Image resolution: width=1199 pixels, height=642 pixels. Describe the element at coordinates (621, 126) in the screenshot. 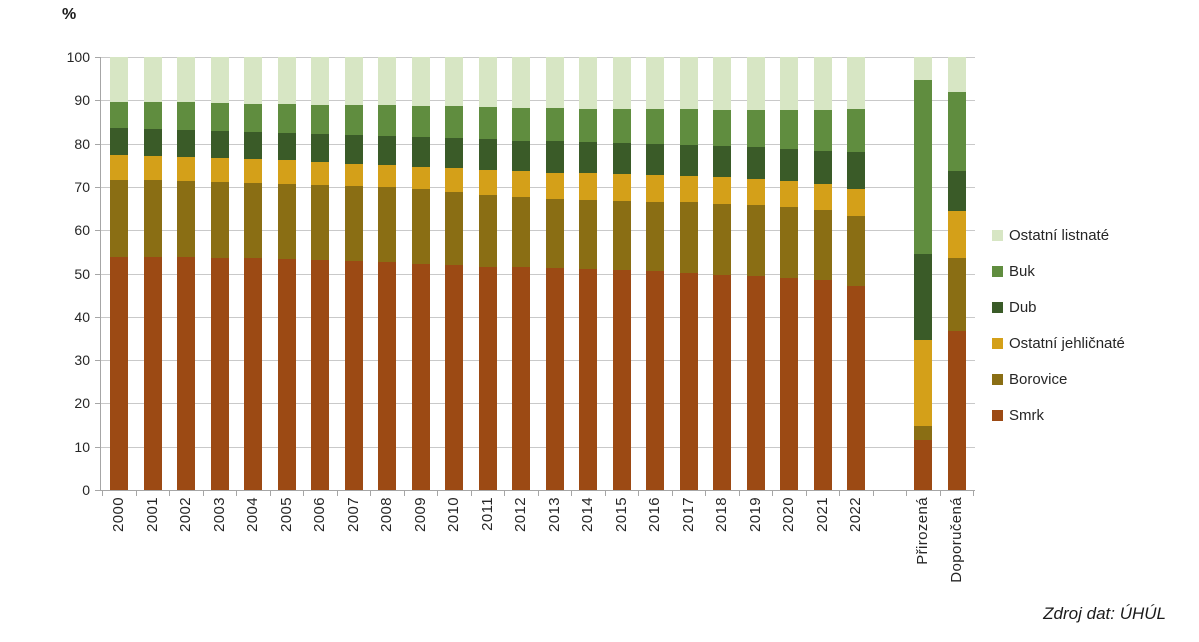

I see `bar-2015-buk` at that location.